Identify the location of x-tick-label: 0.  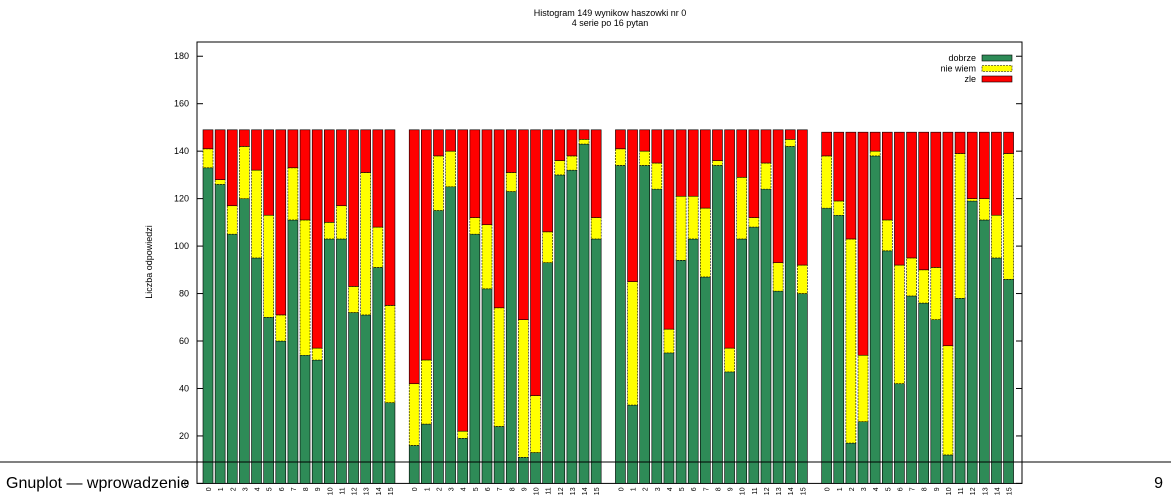
(828, 489).